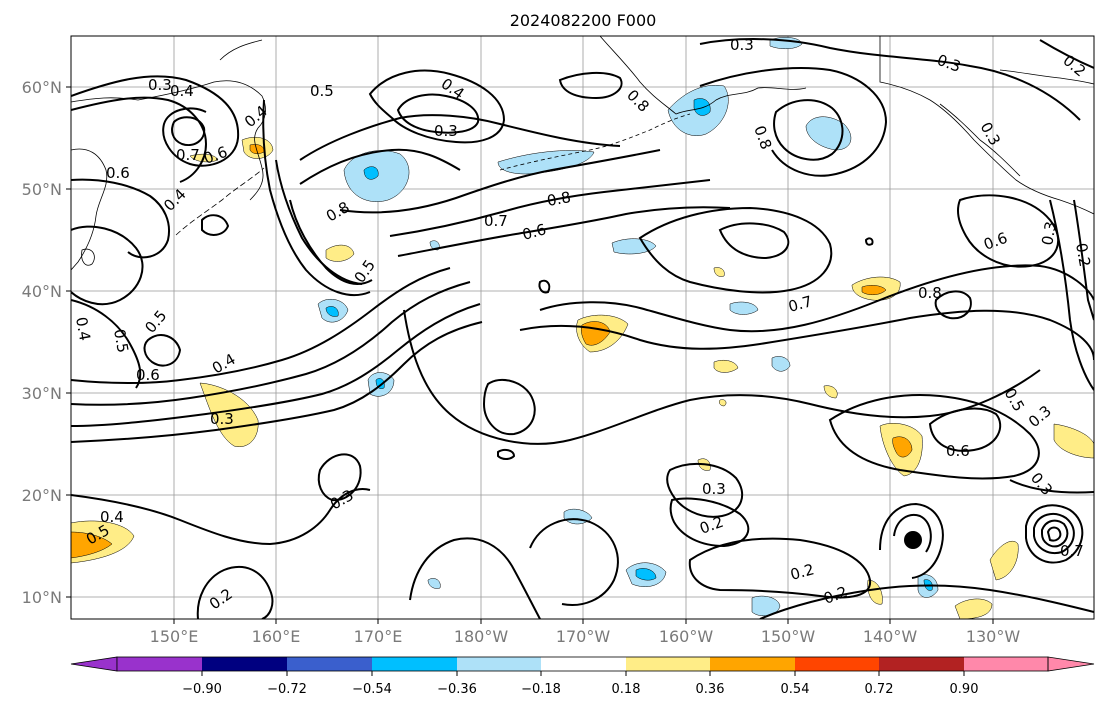  What do you see at coordinates (481, 636) in the screenshot?
I see `lon-label: 180°W` at bounding box center [481, 636].